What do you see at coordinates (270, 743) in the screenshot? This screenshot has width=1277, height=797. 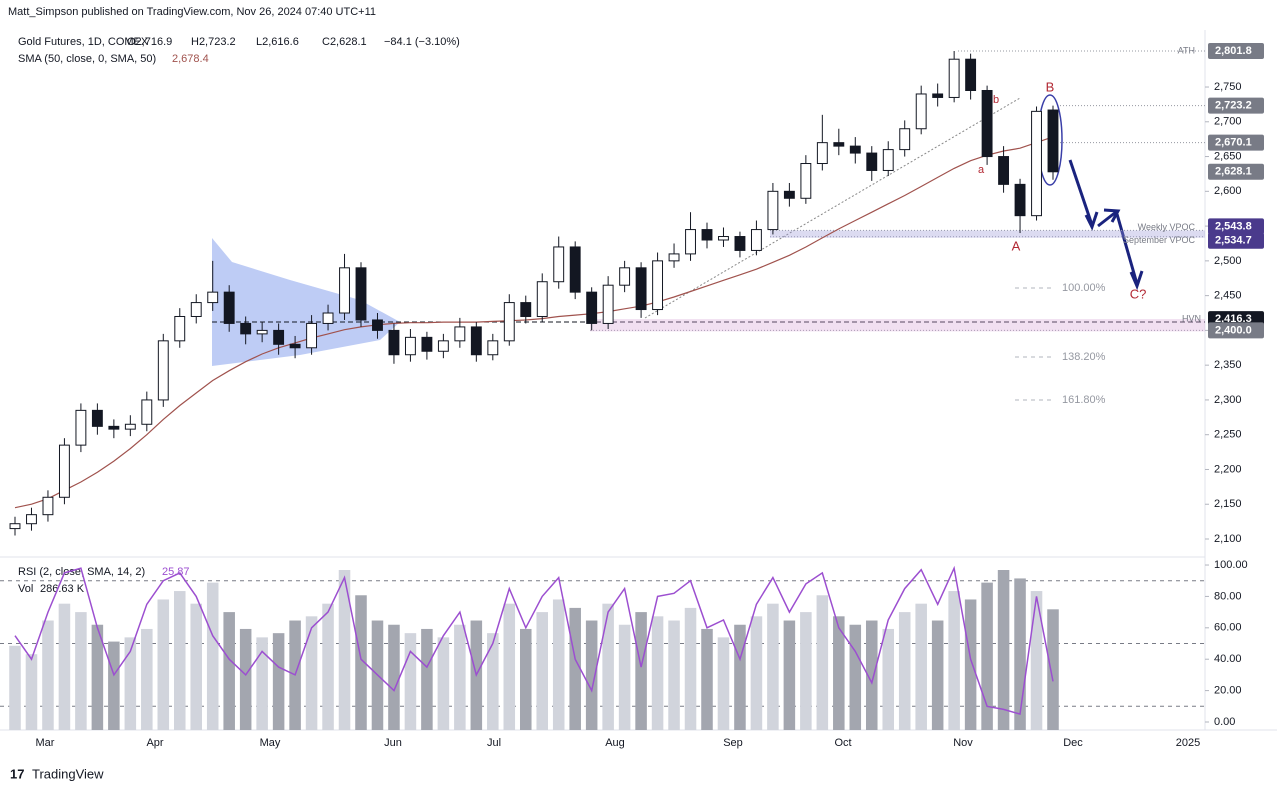 I see `x-tick-label: May` at bounding box center [270, 743].